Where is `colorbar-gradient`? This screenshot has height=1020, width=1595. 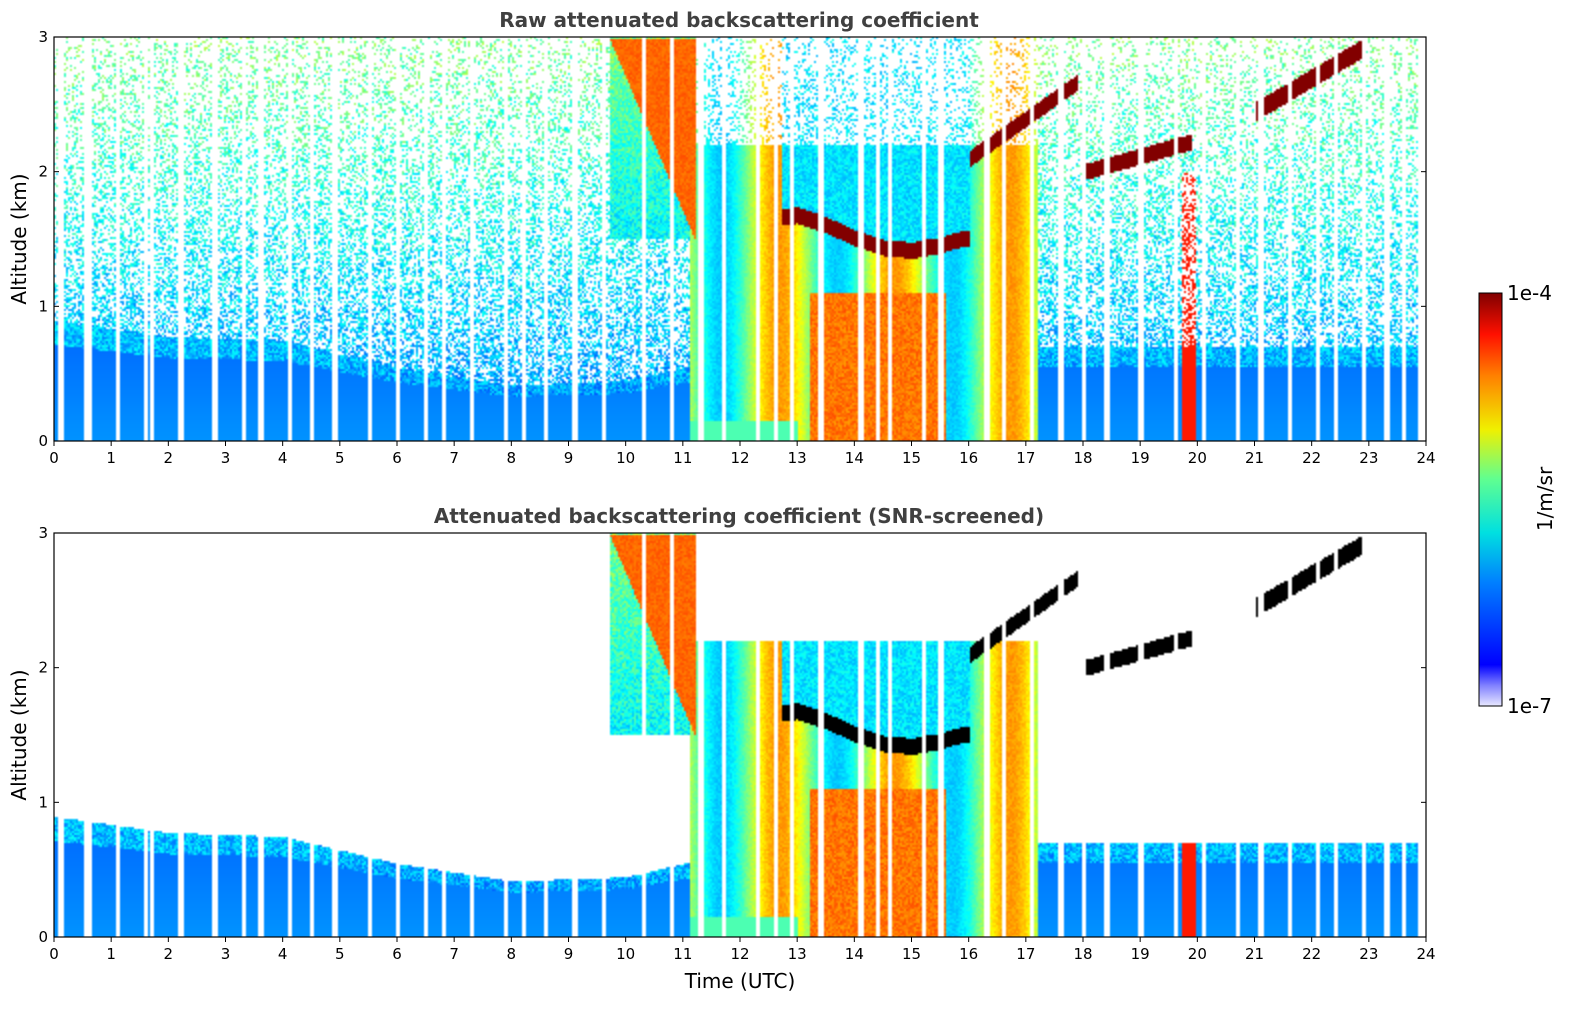 colorbar-gradient is located at coordinates (1490, 499).